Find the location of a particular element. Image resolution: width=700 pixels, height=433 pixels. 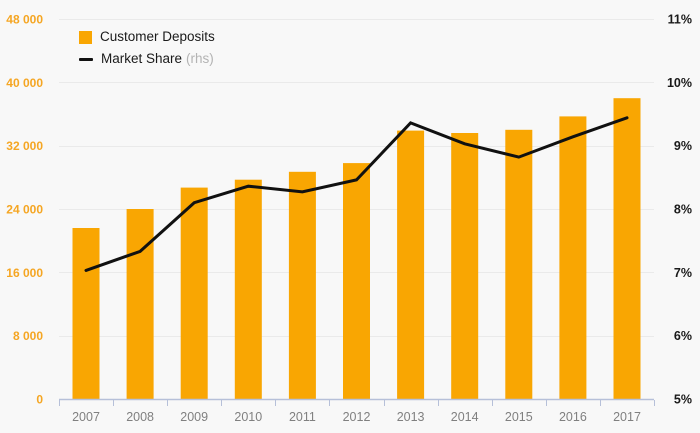

y-left-tick-label: 0 is located at coordinates (39, 400).